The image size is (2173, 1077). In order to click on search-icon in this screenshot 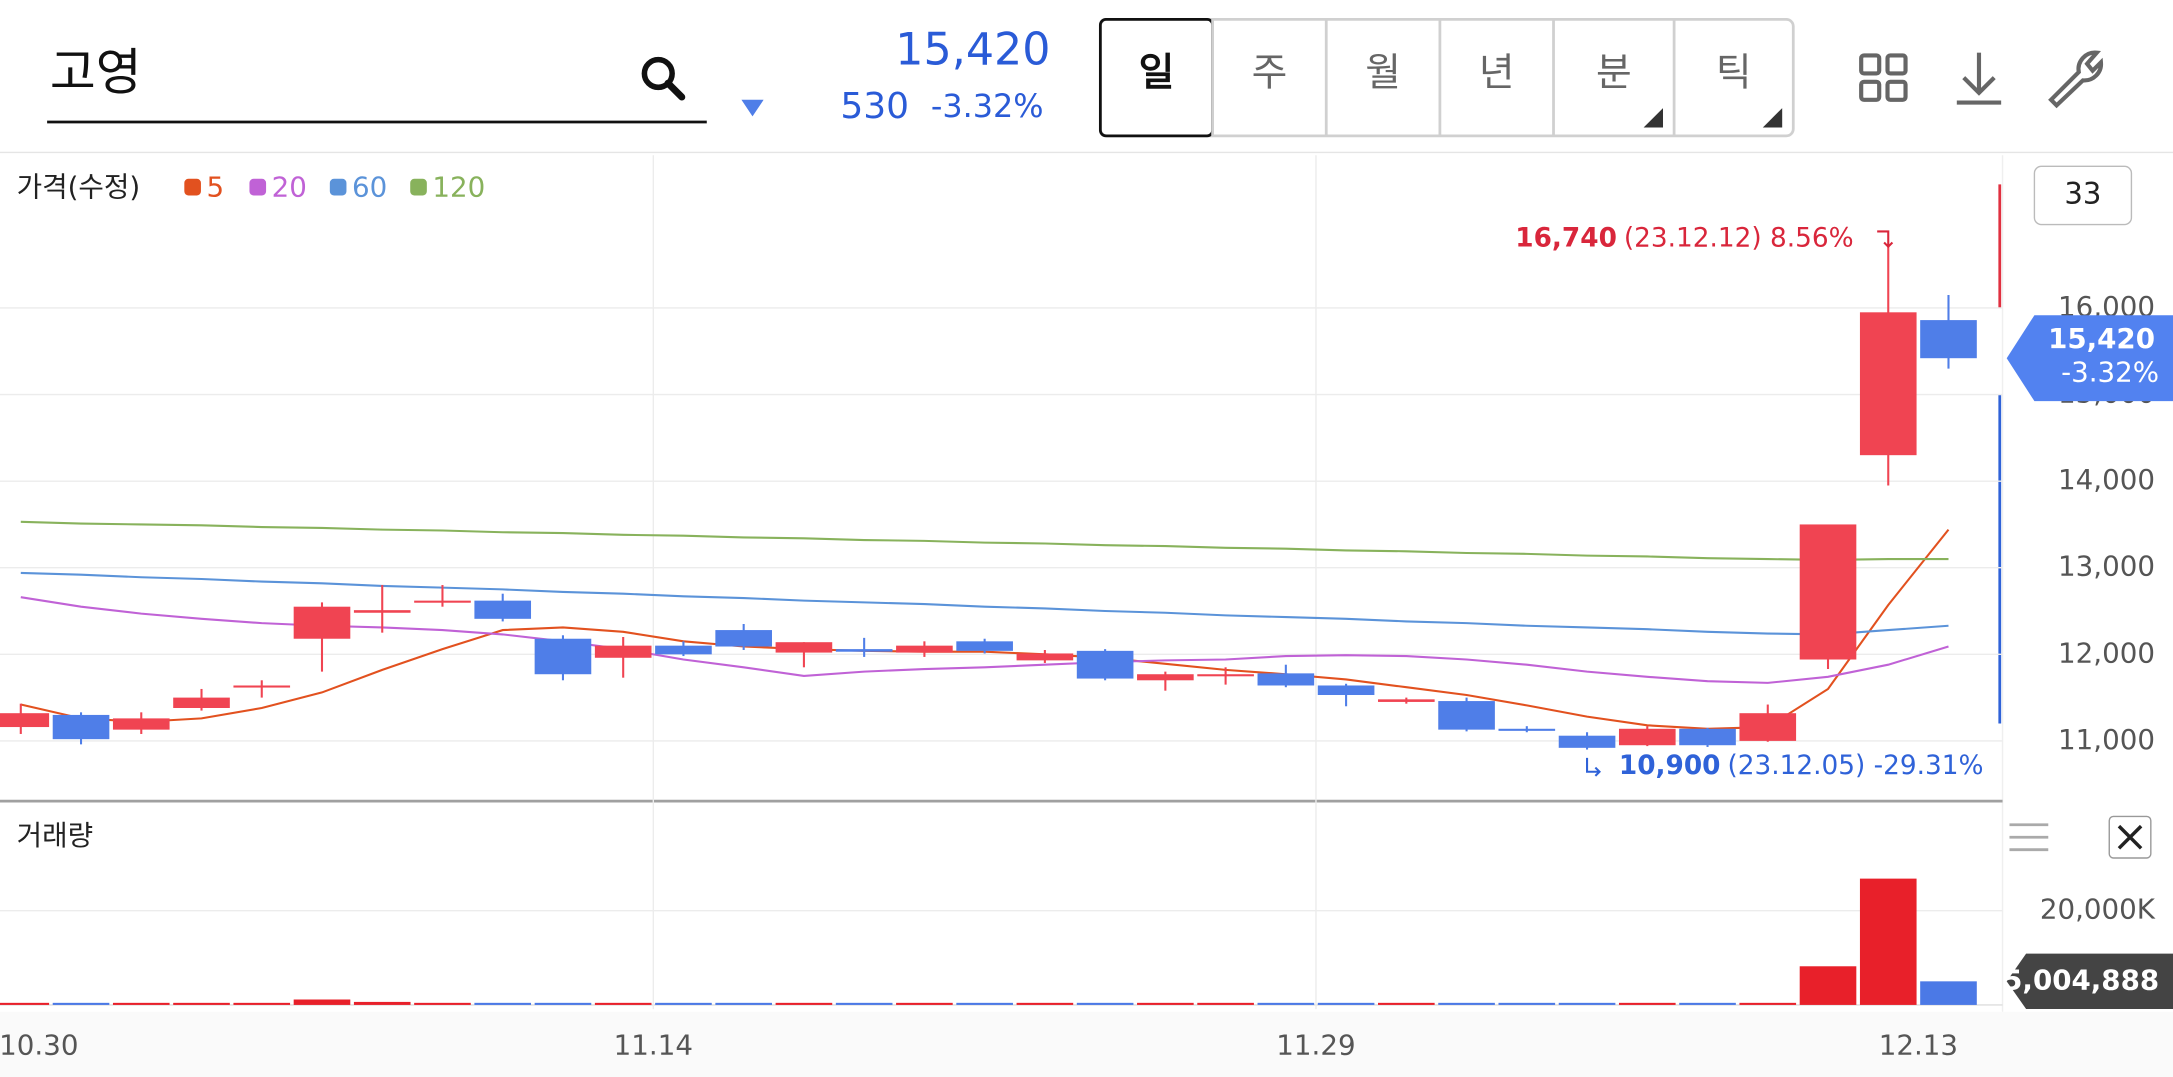, I will do `click(663, 78)`.